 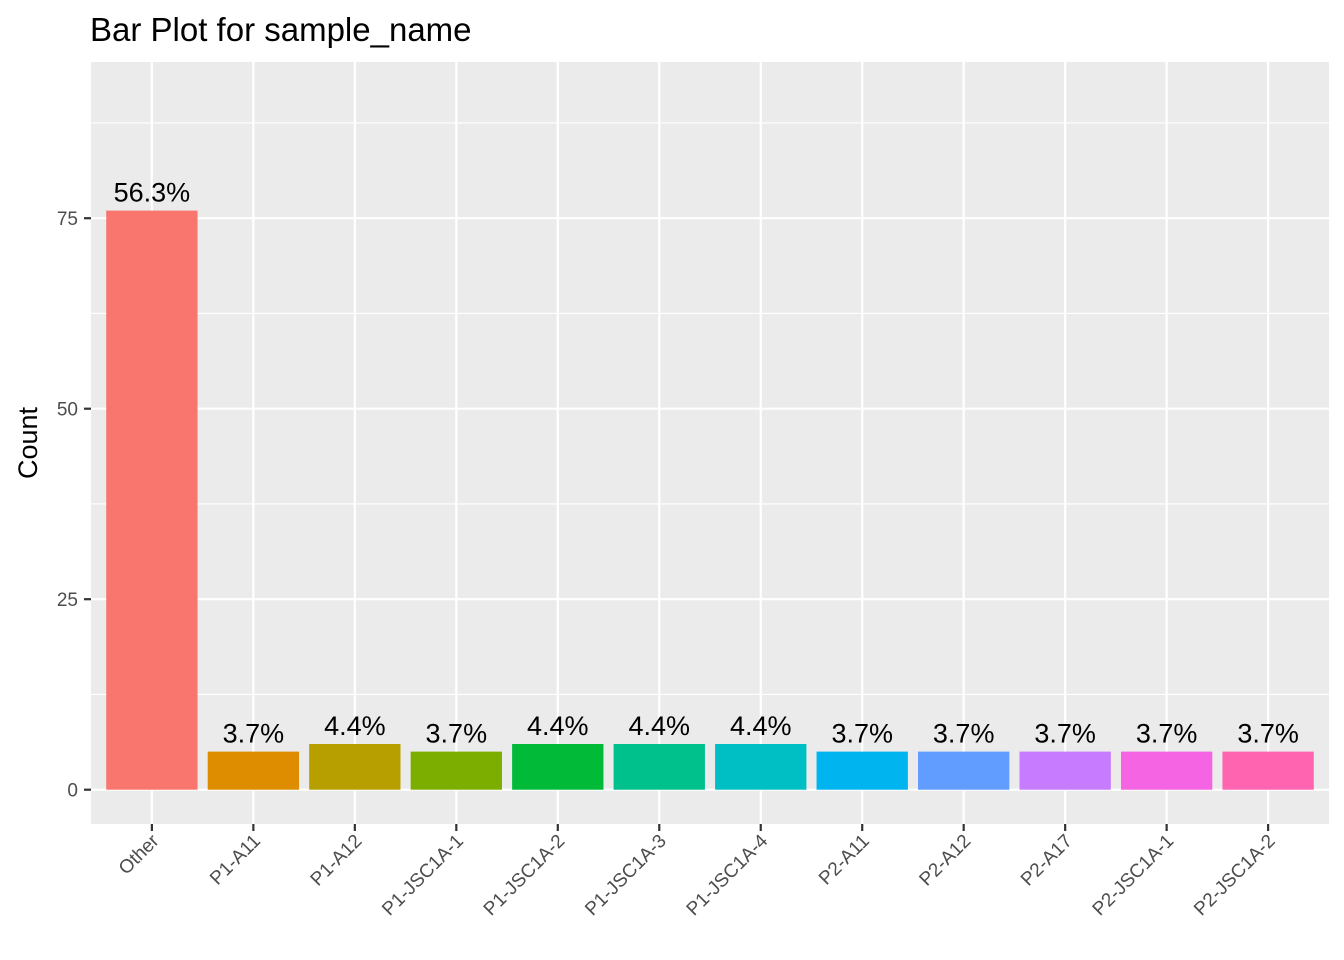 What do you see at coordinates (1134, 876) in the screenshot?
I see `x-tick-label: P2-JSC1A-1` at bounding box center [1134, 876].